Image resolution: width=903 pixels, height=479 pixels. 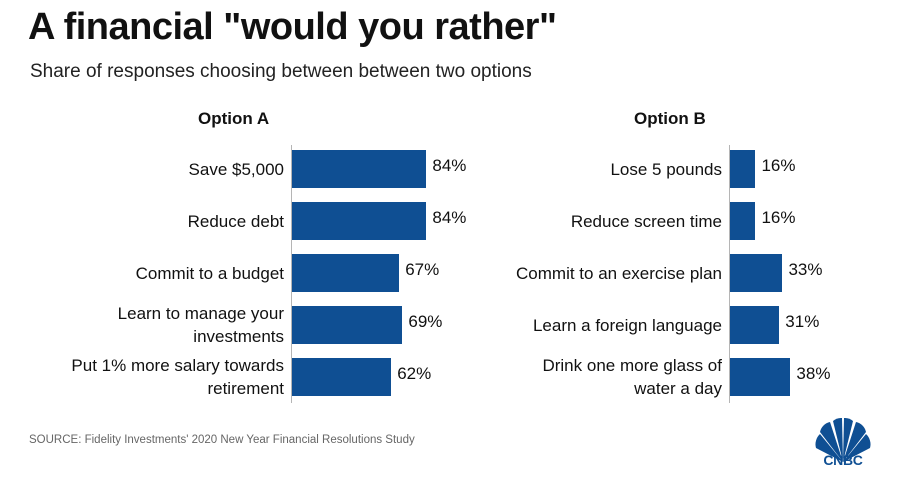 I want to click on option-a-category-label: Reduce debt, so click(x=236, y=221).